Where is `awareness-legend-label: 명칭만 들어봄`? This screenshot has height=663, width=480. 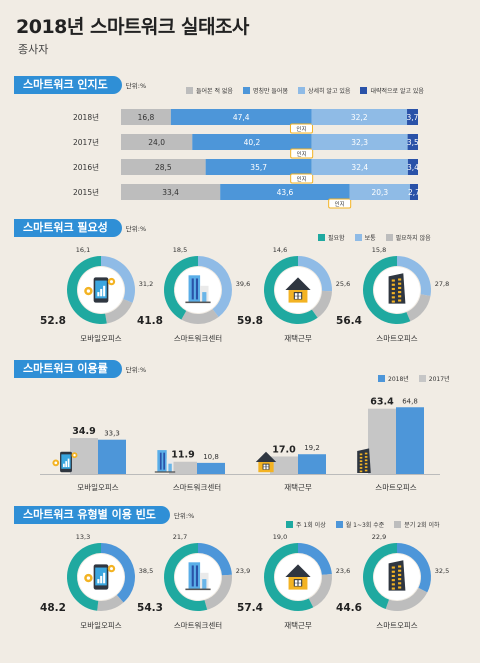
awareness-legend-label: 명칭만 들어봄 is located at coordinates (270, 91).